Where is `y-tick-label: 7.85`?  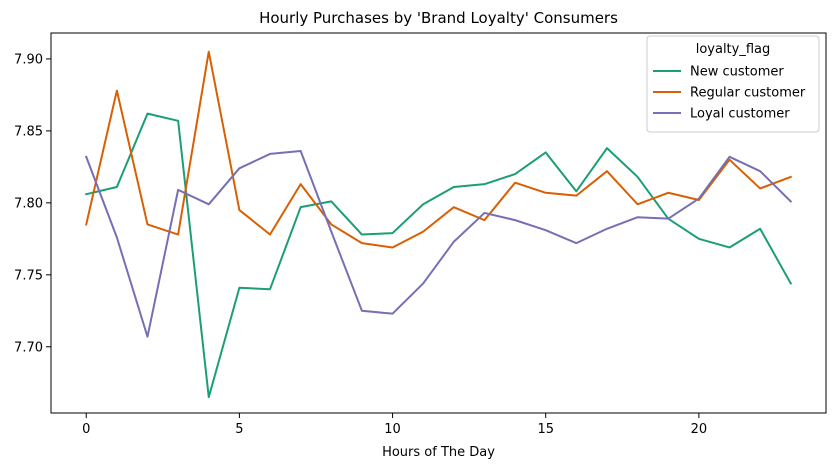
y-tick-label: 7.85 is located at coordinates (28, 131).